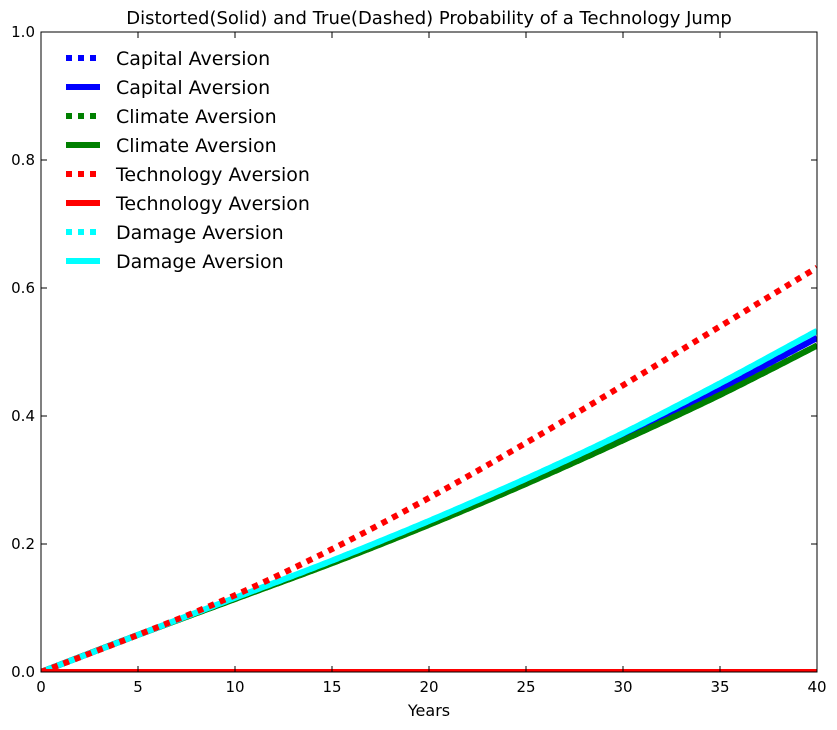  What do you see at coordinates (428, 710) in the screenshot?
I see `x-axis-label: Years` at bounding box center [428, 710].